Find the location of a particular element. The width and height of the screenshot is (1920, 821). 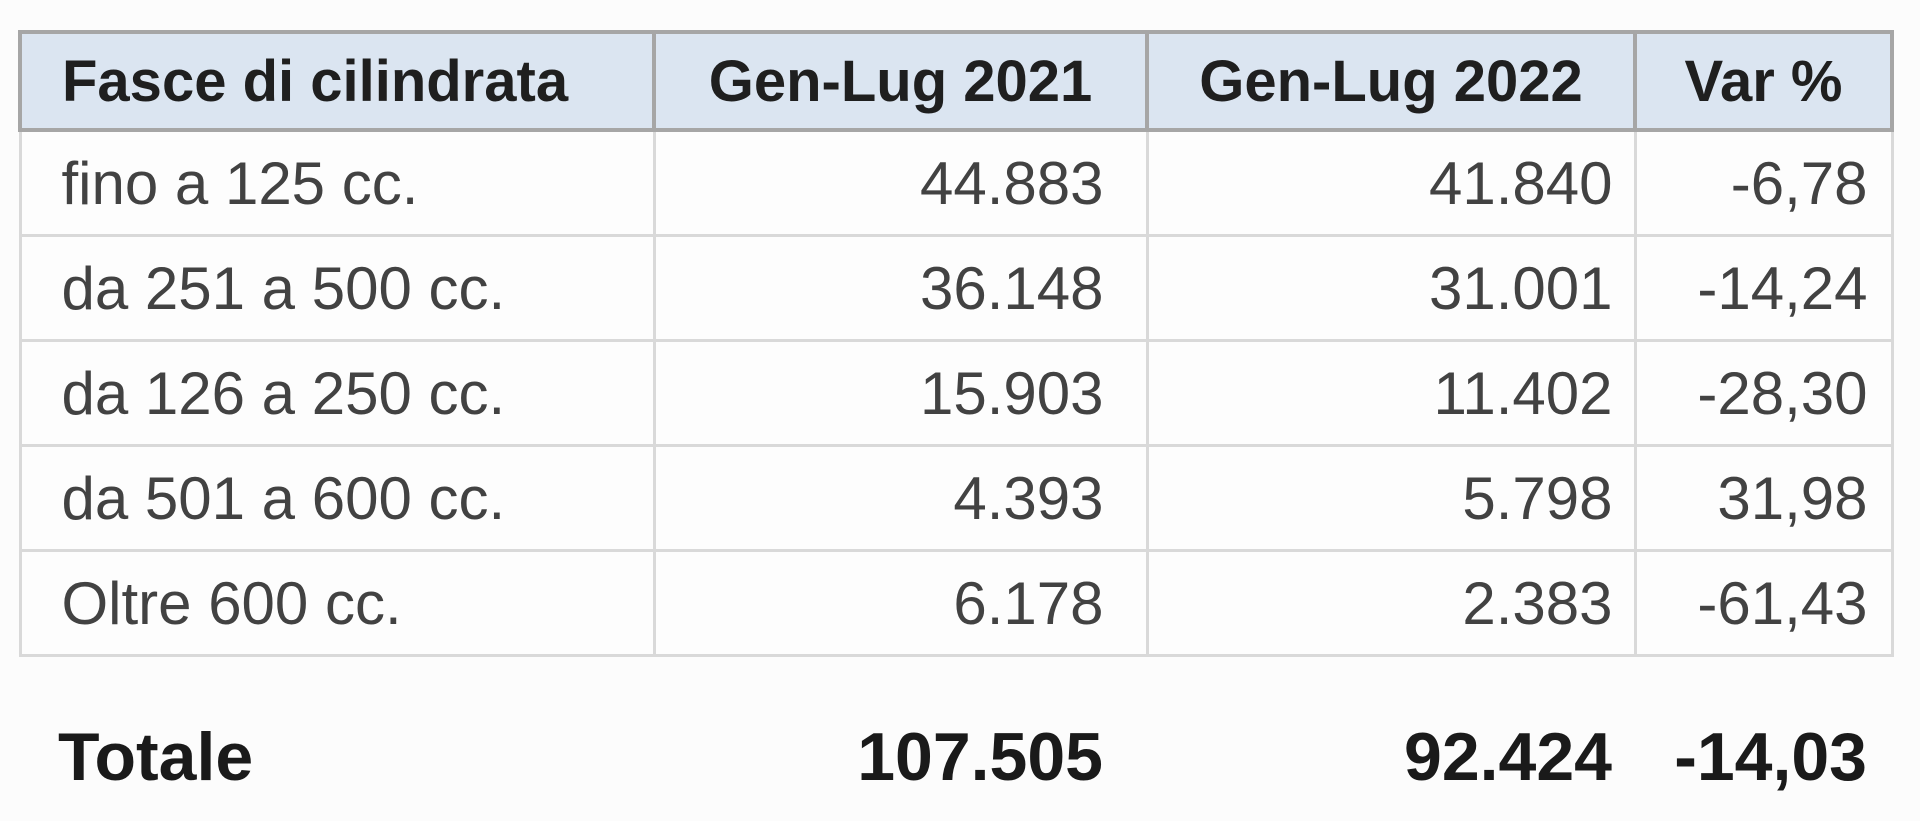

table-row: da 501 a 600 cc. 4.393 5.798 31,98 is located at coordinates (956, 498).